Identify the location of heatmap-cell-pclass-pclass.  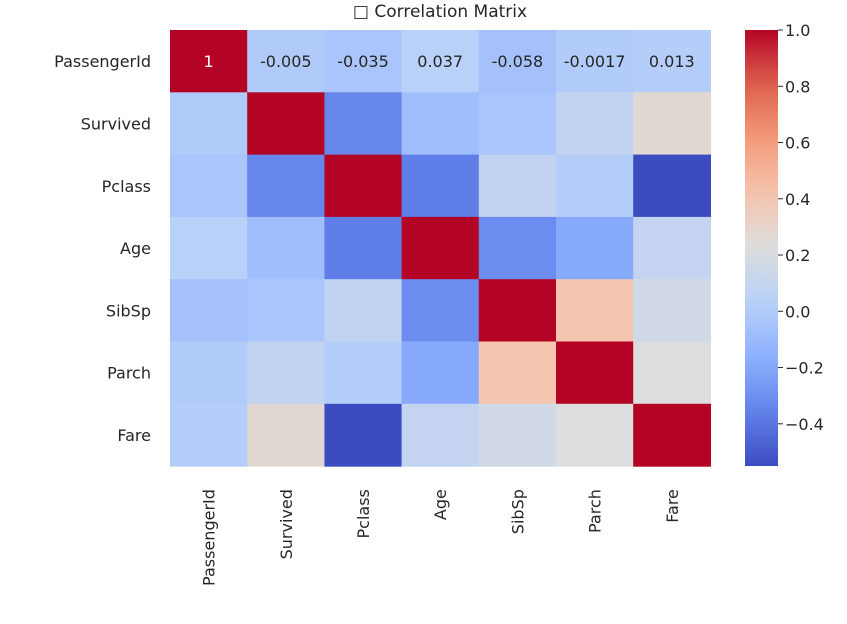
(363, 186).